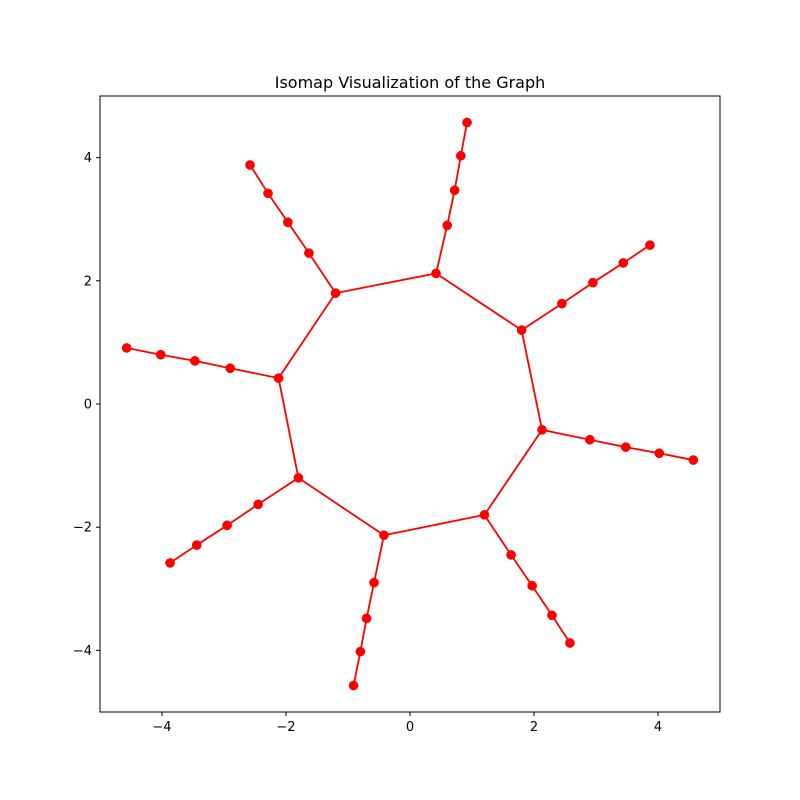 Image resolution: width=800 pixels, height=800 pixels. I want to click on chart-title: Isomap Visualization of the Graph, so click(410, 82).